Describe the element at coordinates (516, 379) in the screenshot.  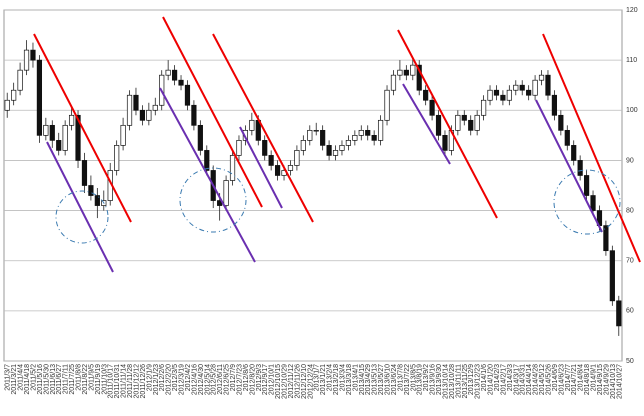
I see `x-tick-label: 2014/3/17` at that location.